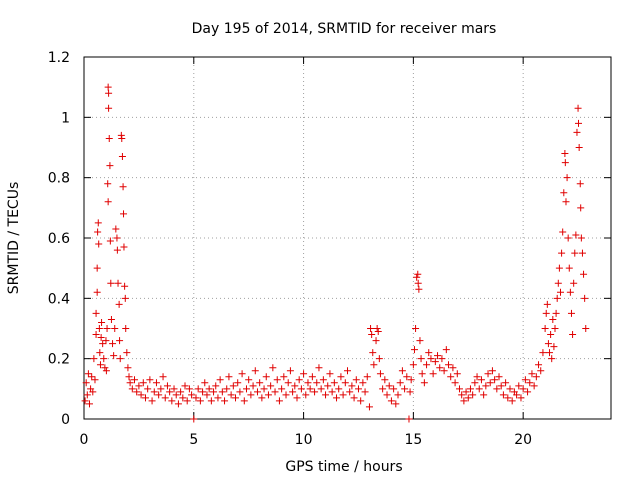 The height and width of the screenshot is (480, 640). I want to click on x-axis-title: GPS time / hours, so click(343, 467).